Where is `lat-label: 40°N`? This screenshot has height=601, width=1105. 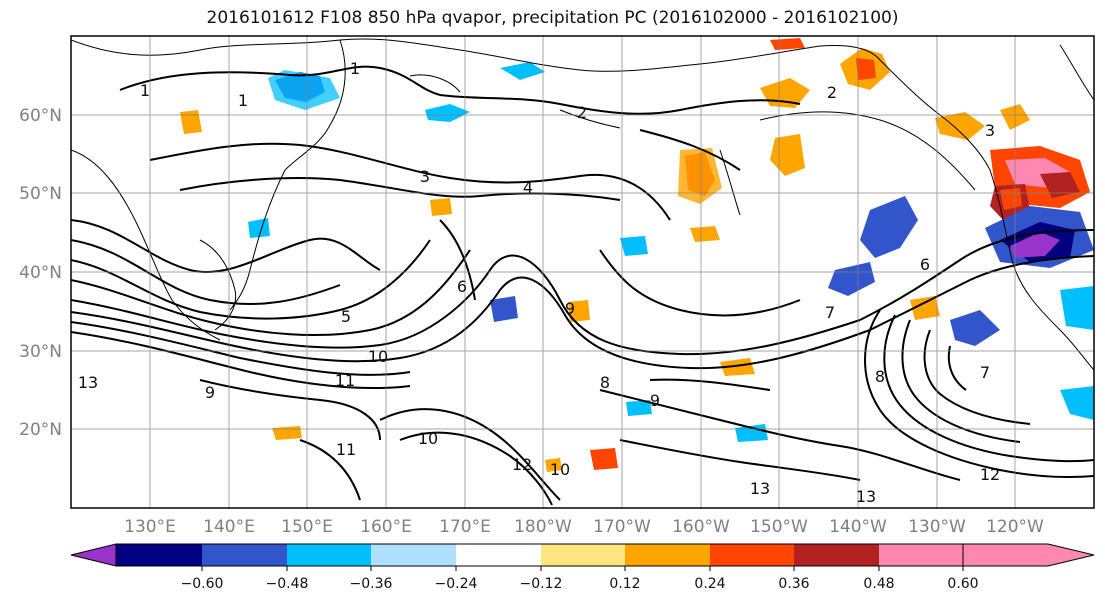
lat-label: 40°N is located at coordinates (40, 273).